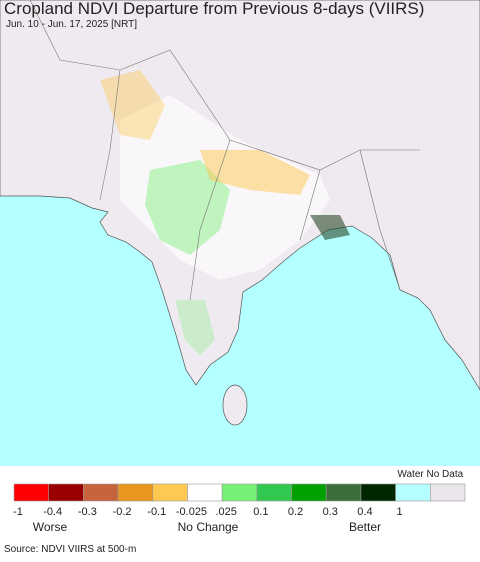 Image resolution: width=480 pixels, height=562 pixels. Describe the element at coordinates (365, 527) in the screenshot. I see `legend-group-label: Better` at that location.